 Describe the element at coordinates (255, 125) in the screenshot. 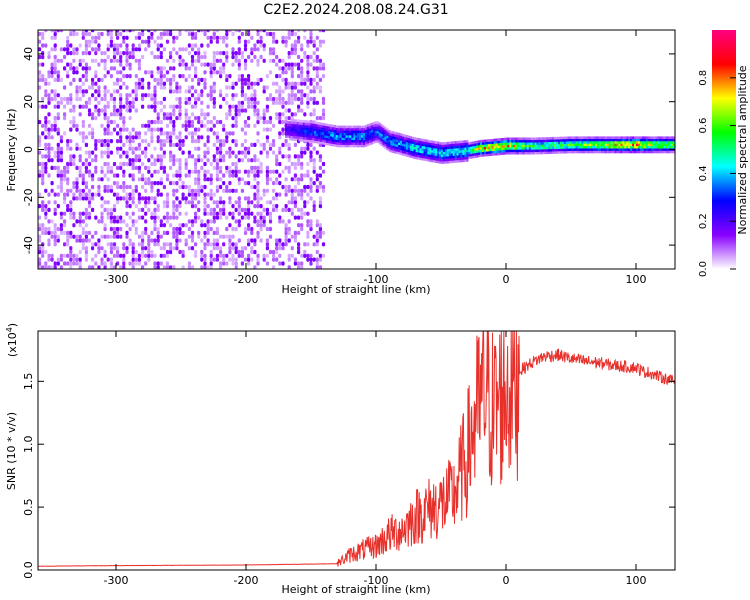

I see `heatmap-cell-1989` at that location.